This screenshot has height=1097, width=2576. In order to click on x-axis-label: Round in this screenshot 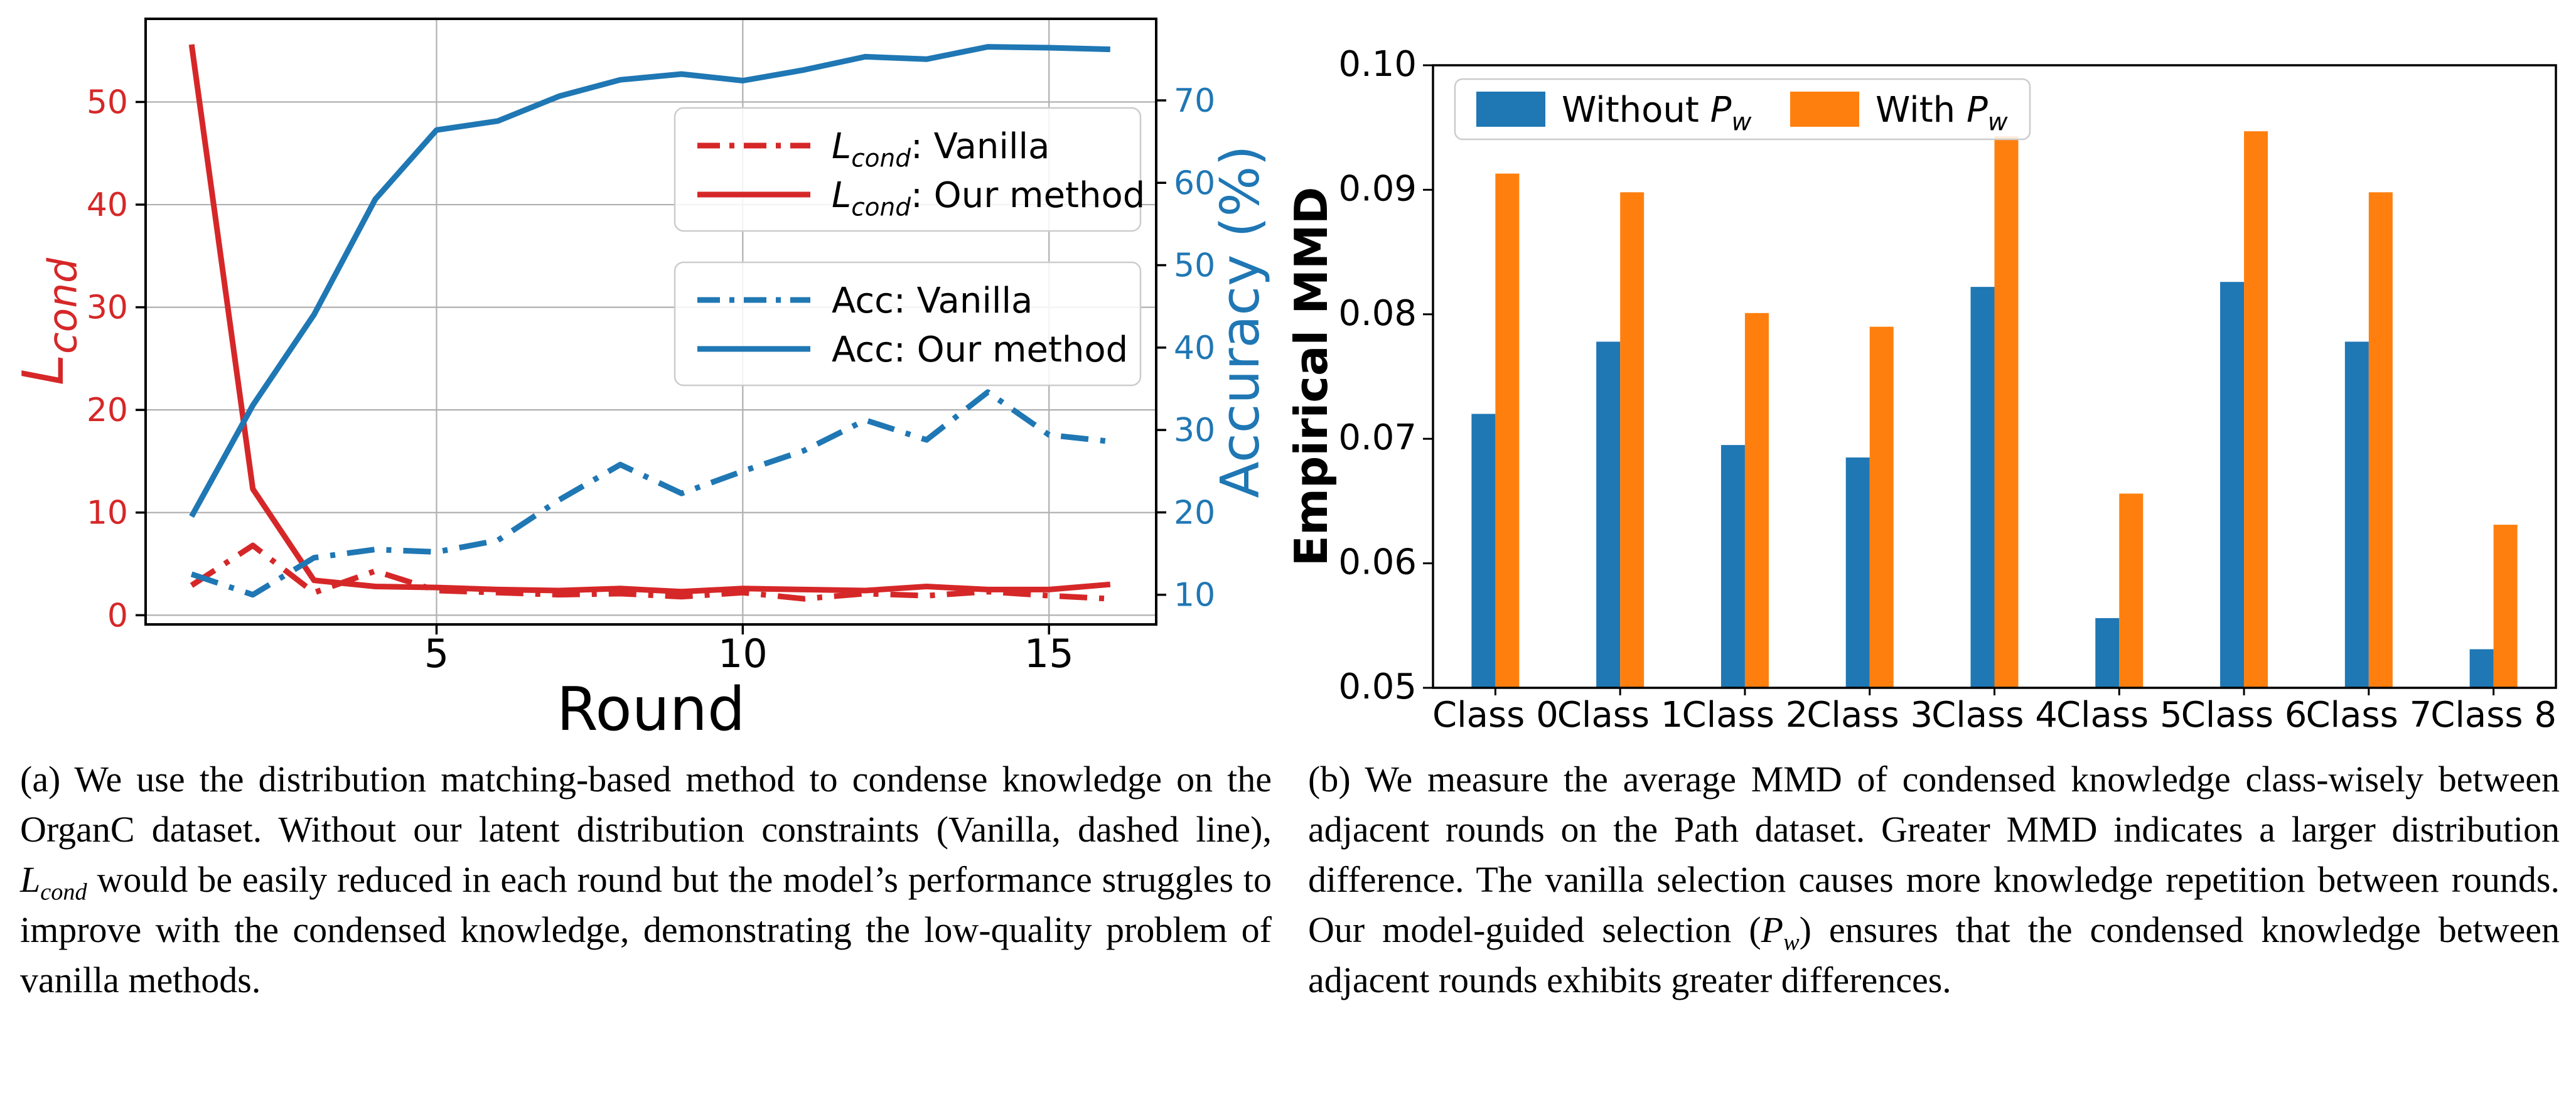, I will do `click(651, 709)`.